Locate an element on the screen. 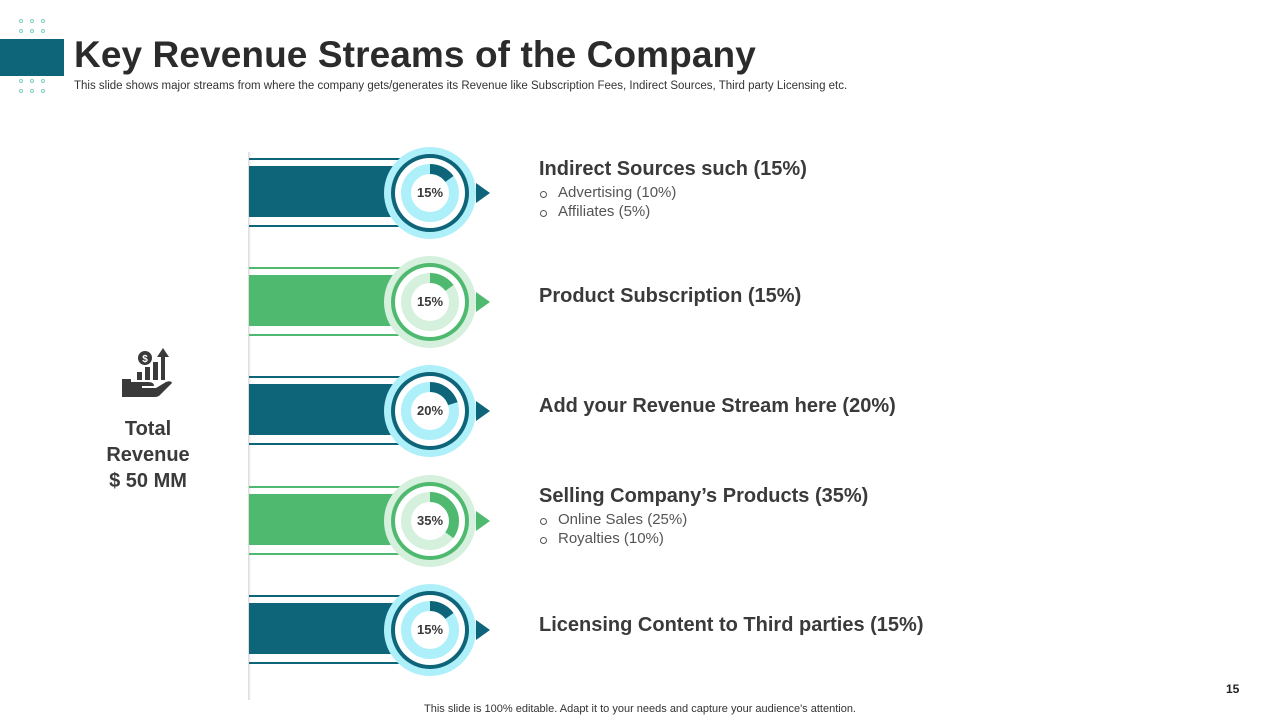 The height and width of the screenshot is (720, 1280). revenue-growth-hand-icon: $ is located at coordinates (147, 372).